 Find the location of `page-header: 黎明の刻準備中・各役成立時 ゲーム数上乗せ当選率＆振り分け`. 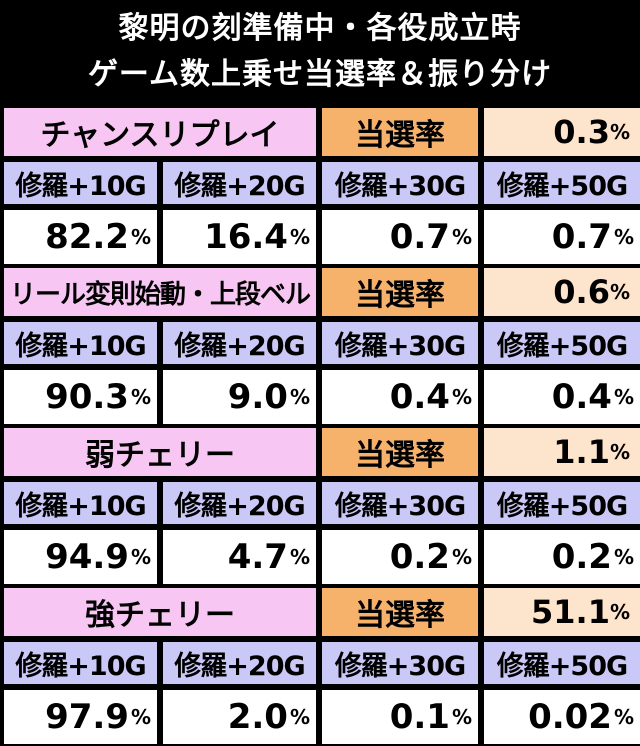

page-header: 黎明の刻準備中・各役成立時 ゲーム数上乗せ当選率＆振り分け is located at coordinates (320, 52).